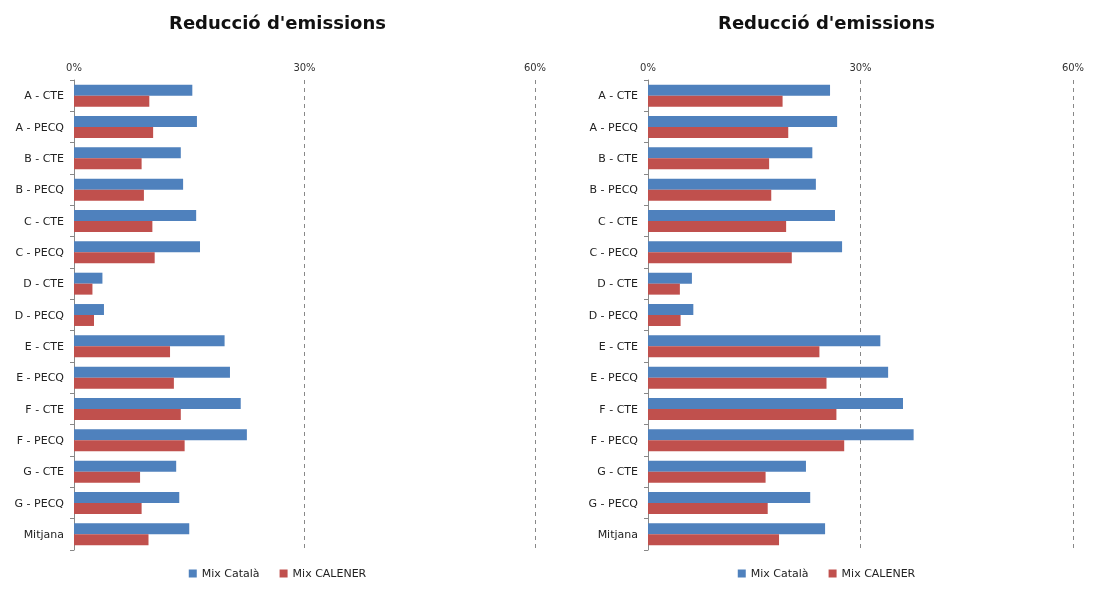 The image size is (1093, 590). Describe the element at coordinates (44, 346) in the screenshot. I see `y-tick-label: E - CTE` at that location.